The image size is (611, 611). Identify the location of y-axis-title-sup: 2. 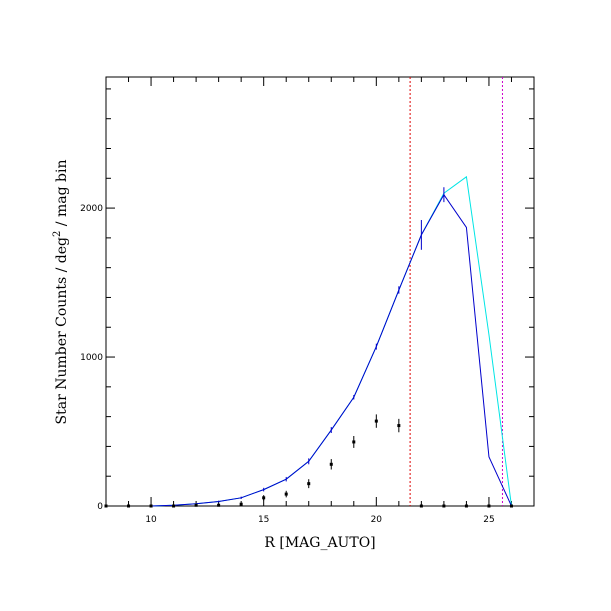
(57, 234).